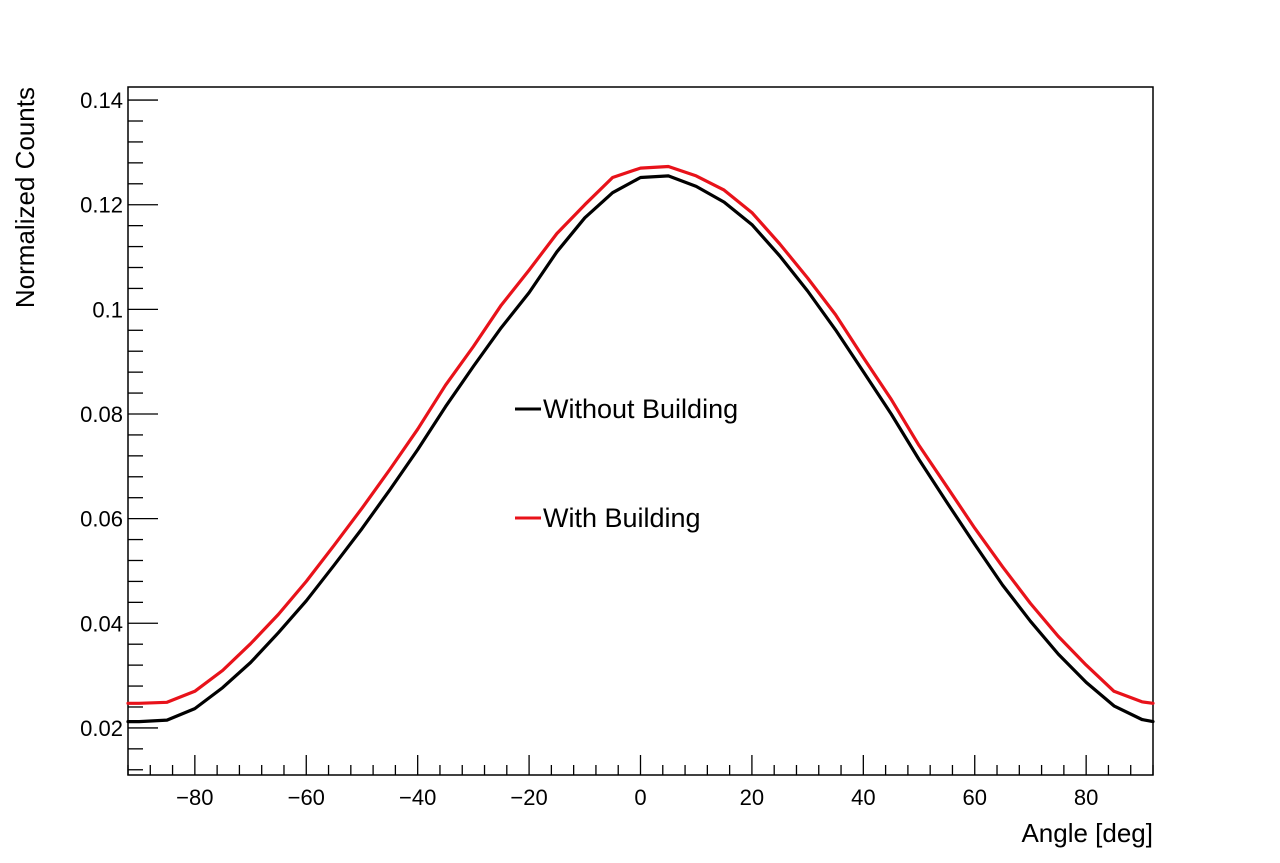 The width and height of the screenshot is (1280, 863). I want to click on y-tick-label: 0.02, so click(101, 728).